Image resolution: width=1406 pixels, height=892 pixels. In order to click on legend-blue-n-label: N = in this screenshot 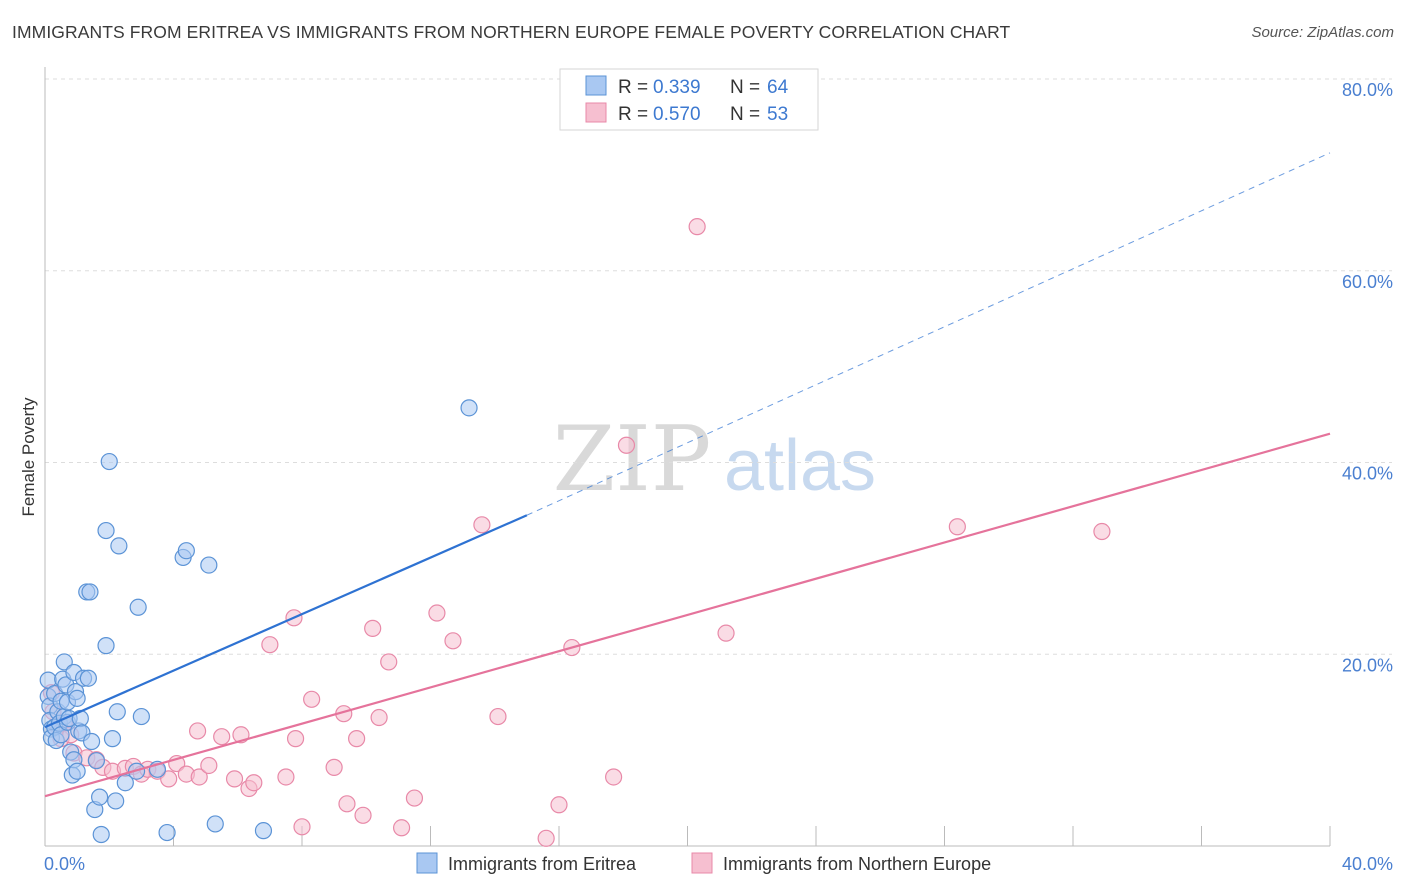, I will do `click(745, 87)`.